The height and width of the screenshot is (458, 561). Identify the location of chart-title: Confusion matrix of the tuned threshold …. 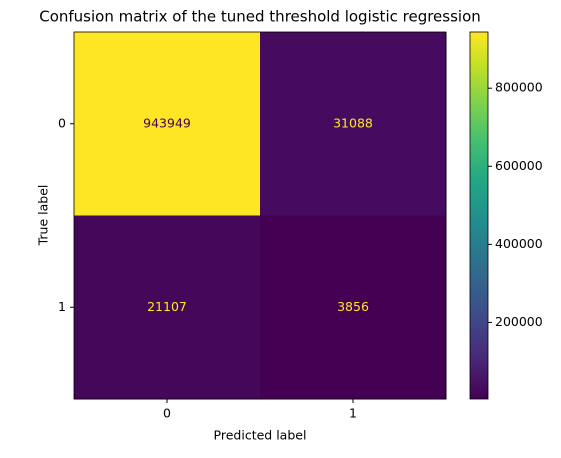
(260, 17).